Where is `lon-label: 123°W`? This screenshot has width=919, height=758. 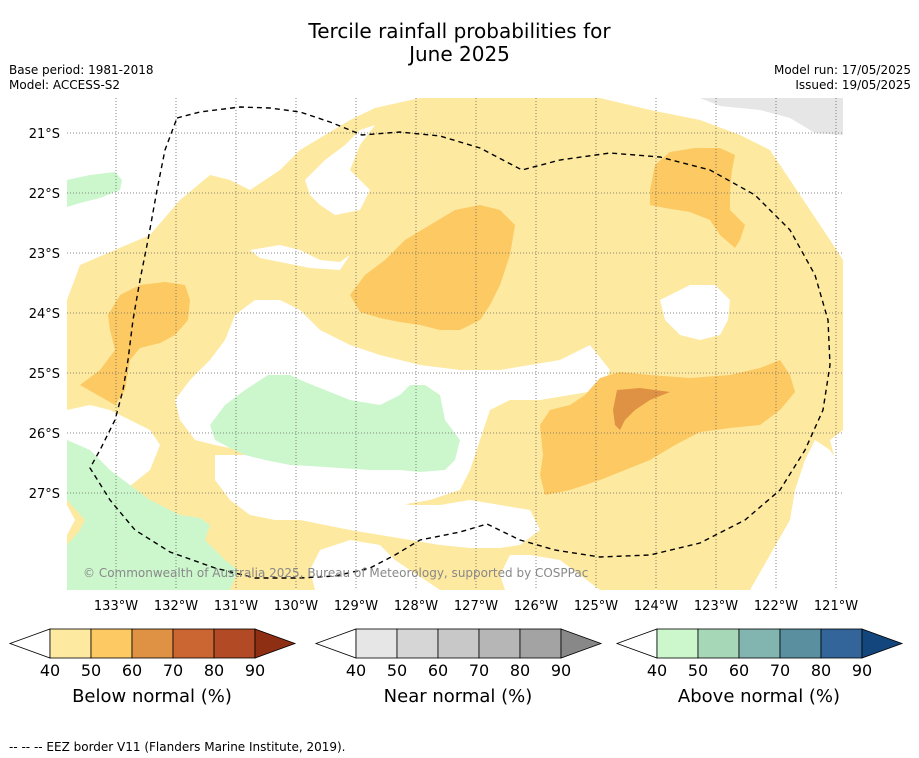
lon-label: 123°W is located at coordinates (716, 606).